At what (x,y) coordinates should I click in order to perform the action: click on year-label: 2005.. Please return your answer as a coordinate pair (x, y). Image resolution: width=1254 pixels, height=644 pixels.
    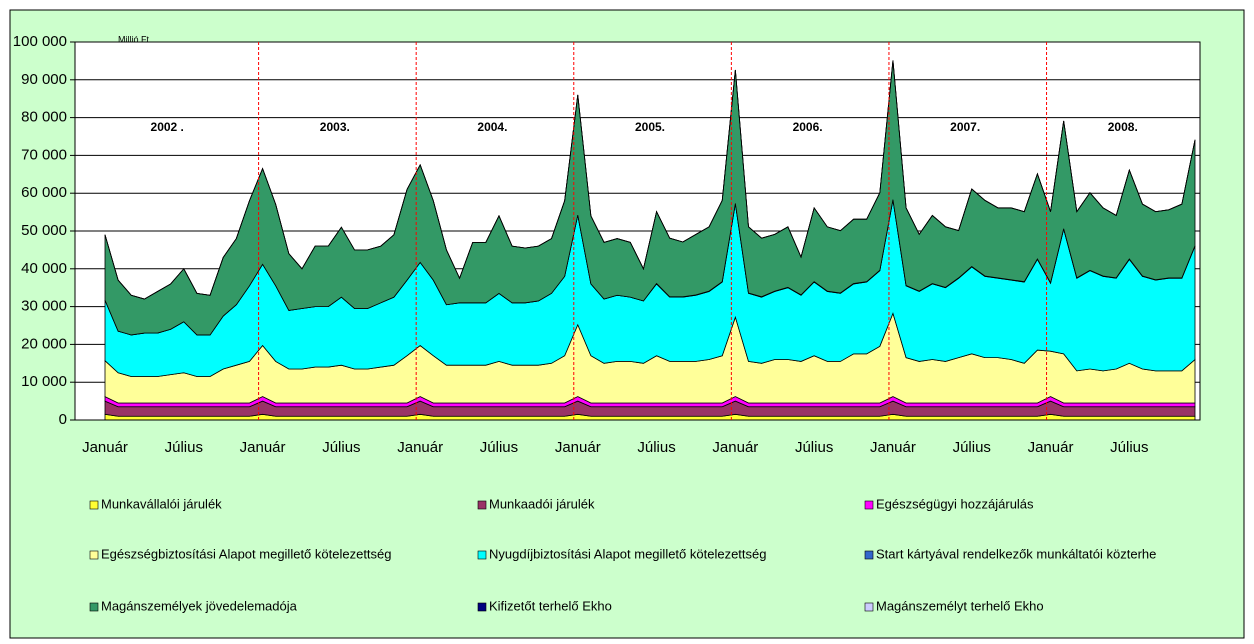
    Looking at the image, I should click on (650, 127).